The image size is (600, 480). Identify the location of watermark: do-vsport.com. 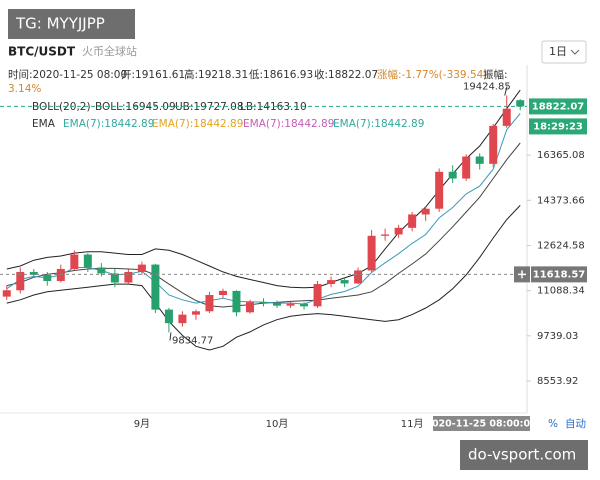
(522, 455).